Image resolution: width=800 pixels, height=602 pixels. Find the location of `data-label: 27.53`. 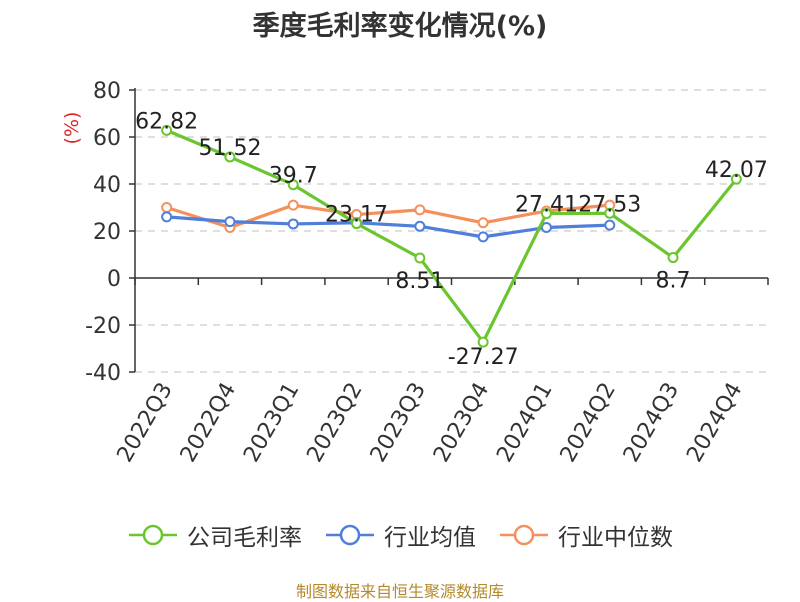

data-label: 27.53 is located at coordinates (609, 204).